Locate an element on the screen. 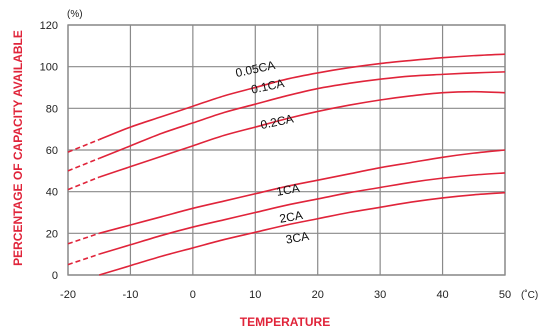  x-tick-labels: -20 -10 0 10 20 30 40 50 is located at coordinates (285, 295).